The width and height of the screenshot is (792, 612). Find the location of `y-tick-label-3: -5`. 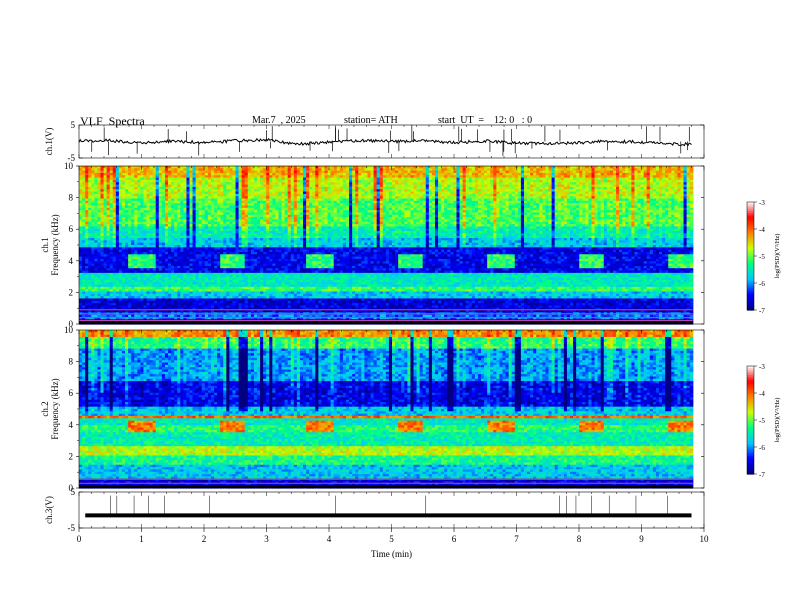

y-tick-label-3: -5 is located at coordinates (72, 528).